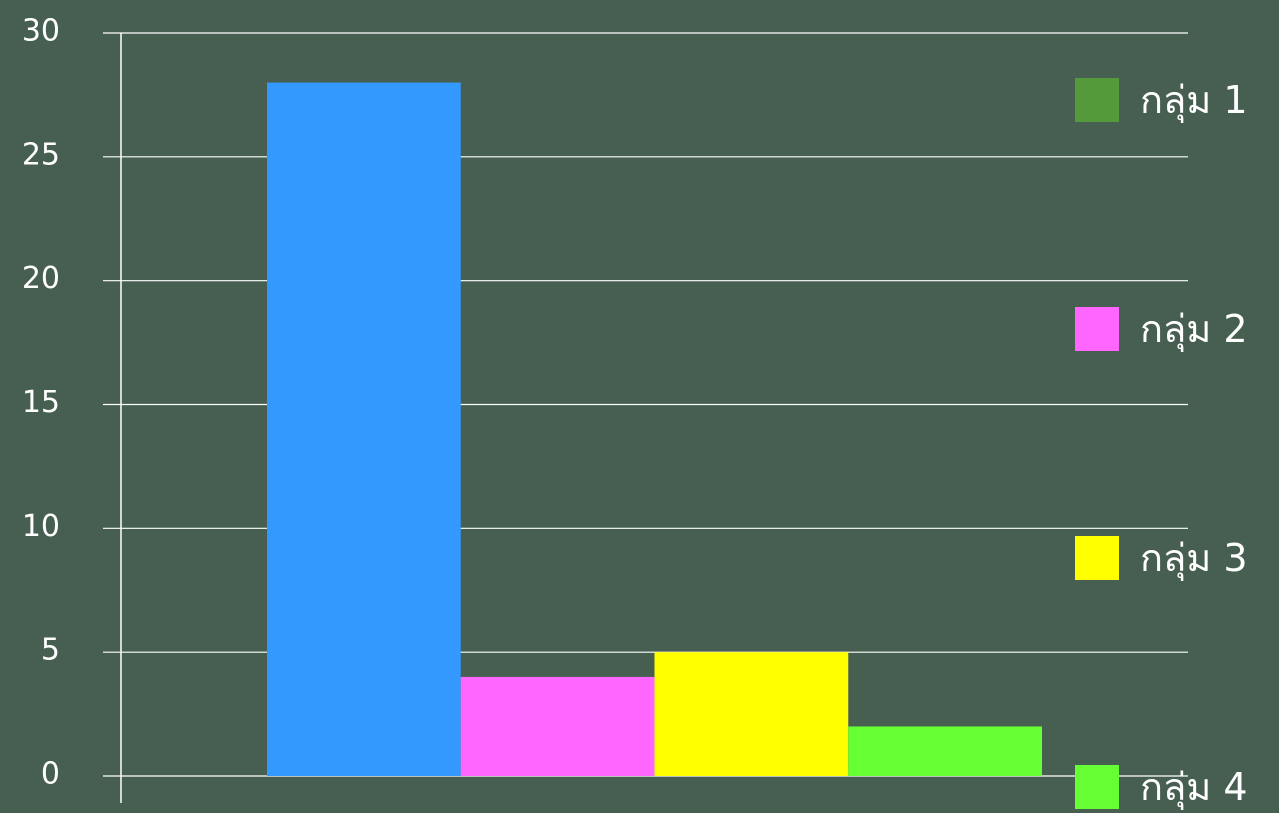  What do you see at coordinates (50, 650) in the screenshot?
I see `y-tick-label: 5` at bounding box center [50, 650].